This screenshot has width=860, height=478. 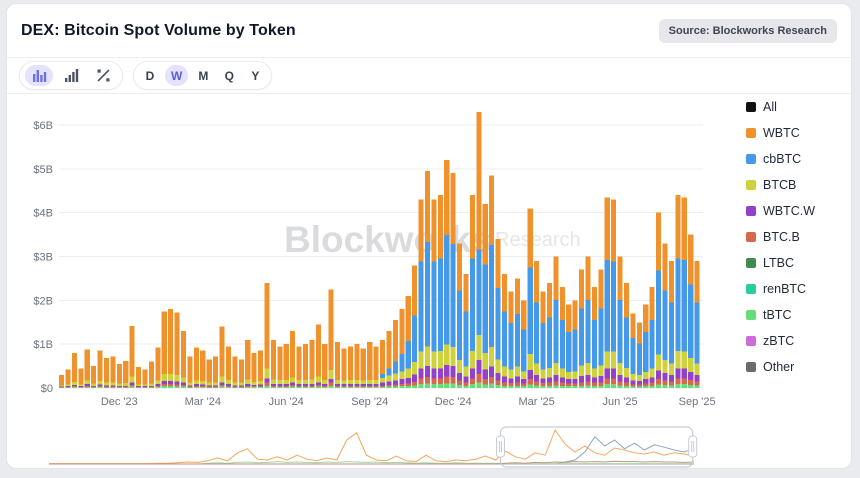 I want to click on legend-item-cbBTC: cbBTC, so click(x=780, y=159).